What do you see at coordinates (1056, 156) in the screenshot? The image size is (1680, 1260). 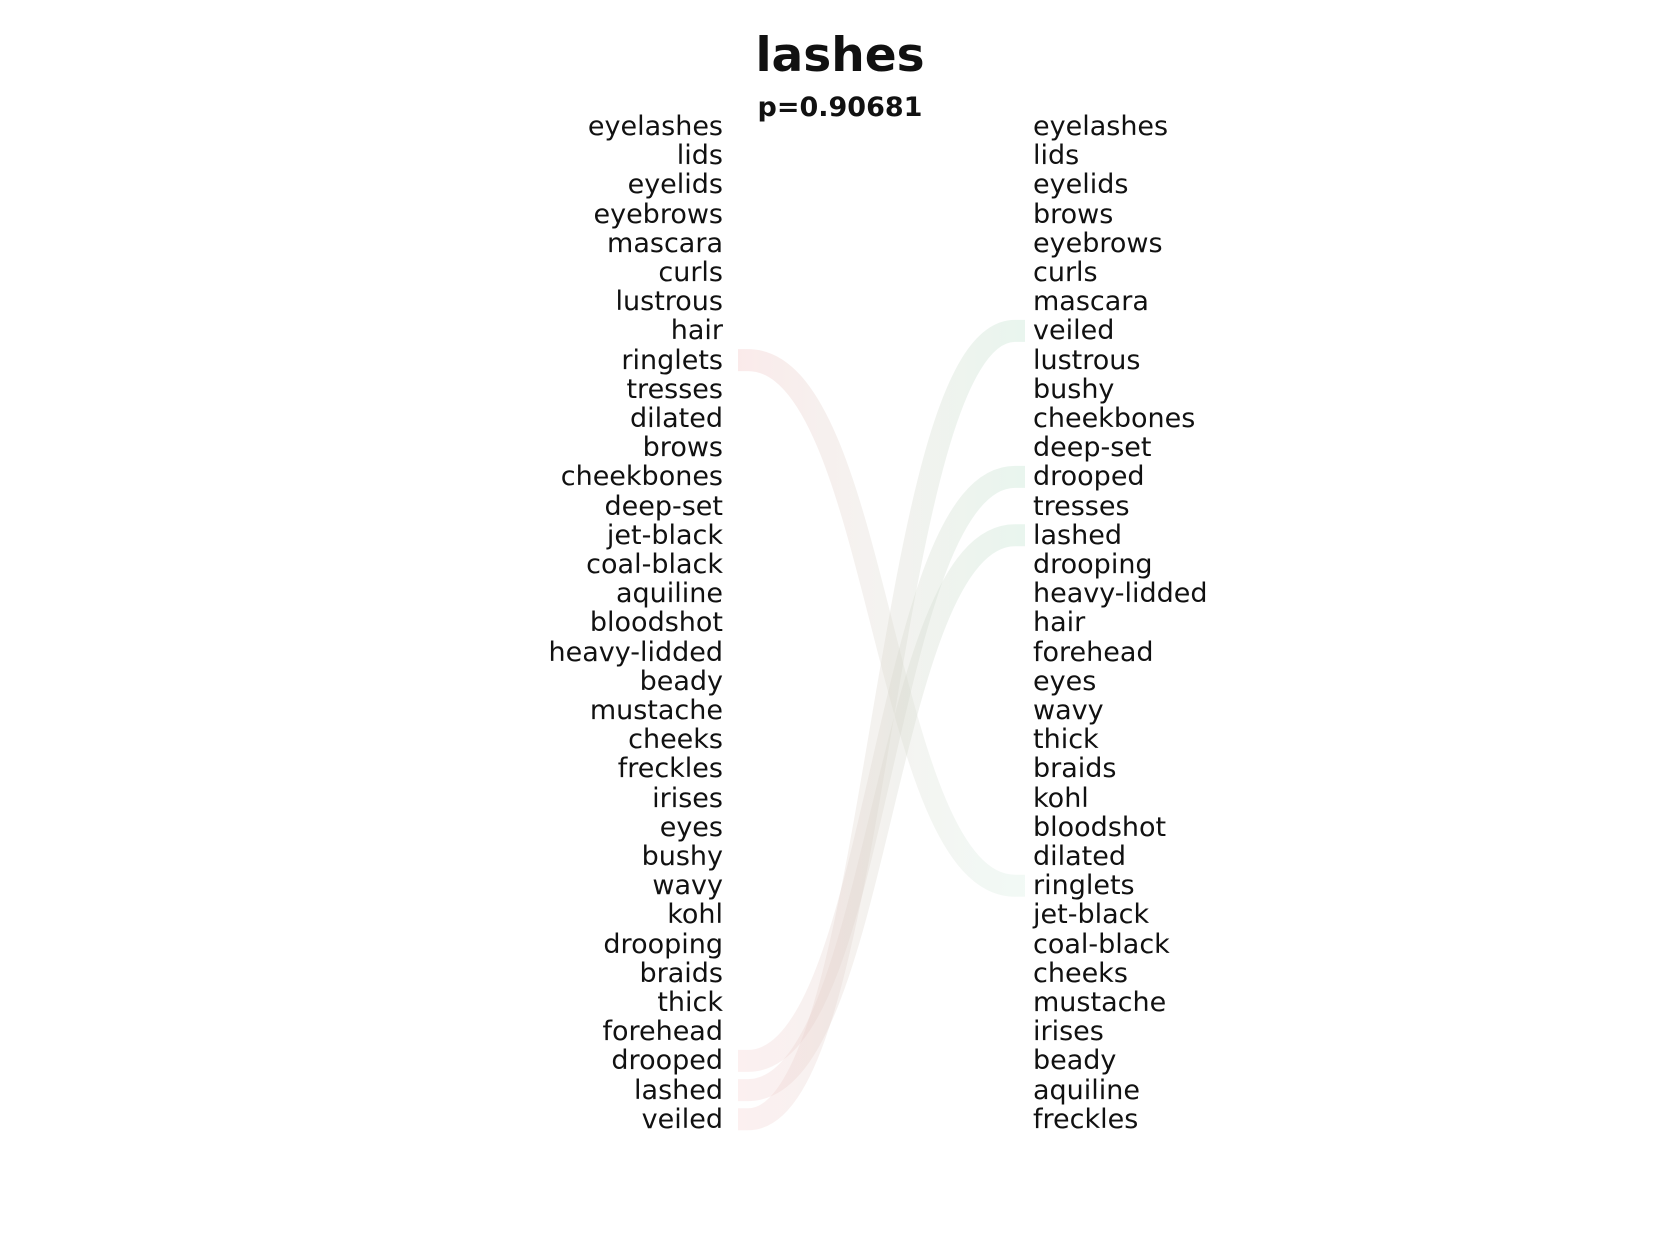 I see `right-word: lids` at bounding box center [1056, 156].